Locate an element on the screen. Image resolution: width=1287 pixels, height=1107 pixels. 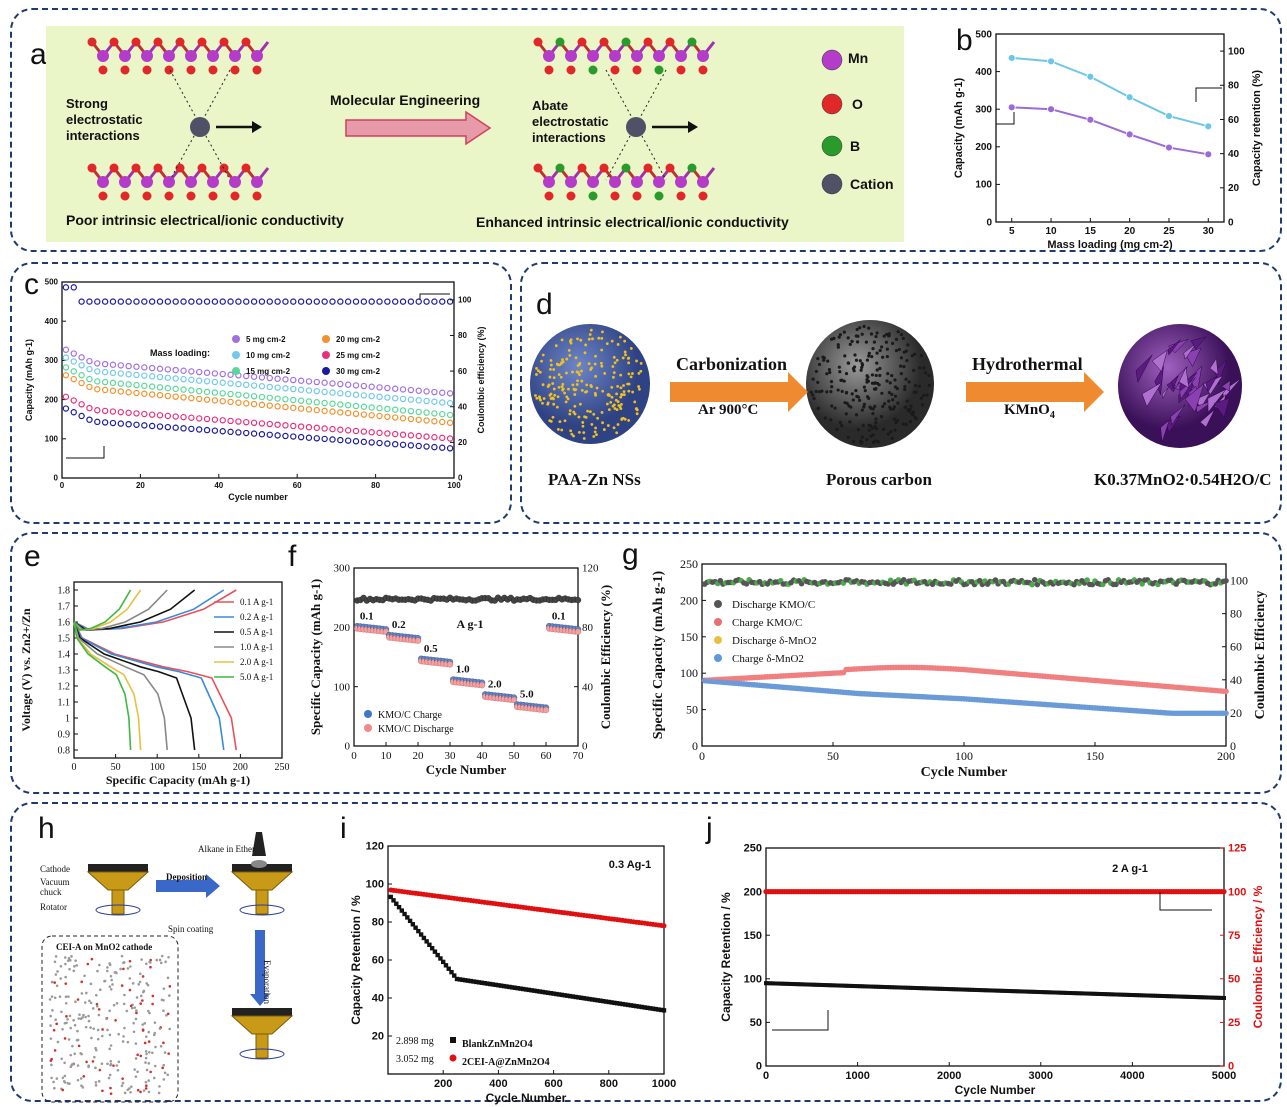
vacuum-chuck is located at coordinates (262, 1025).